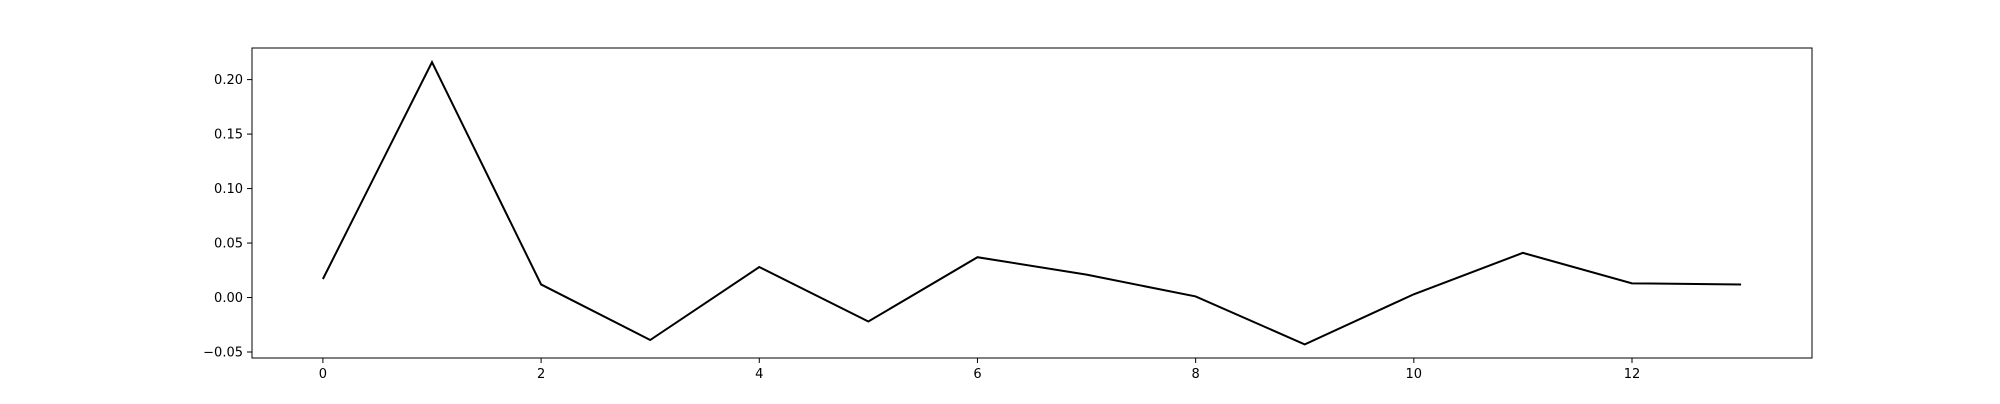 The height and width of the screenshot is (404, 2000). Describe the element at coordinates (228, 189) in the screenshot. I see `y-tick-label: 0.10` at that location.